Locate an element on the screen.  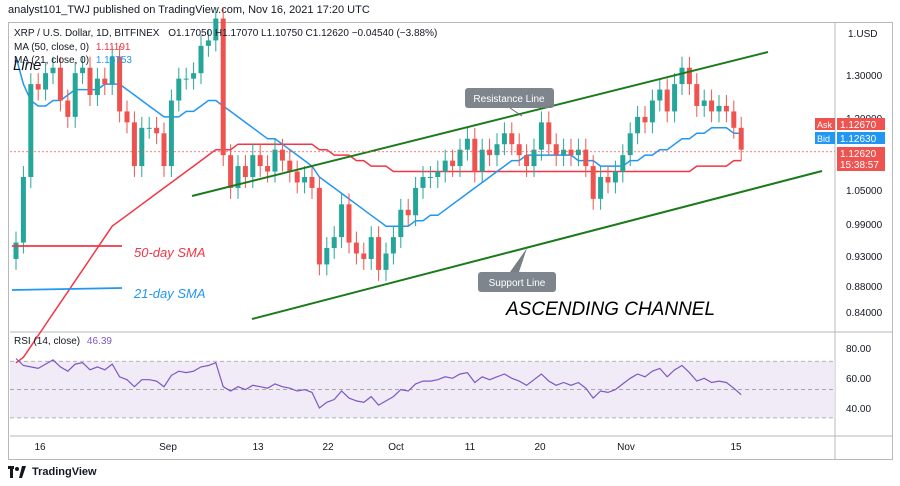
tradingview-logo-icon is located at coordinates (17, 472).